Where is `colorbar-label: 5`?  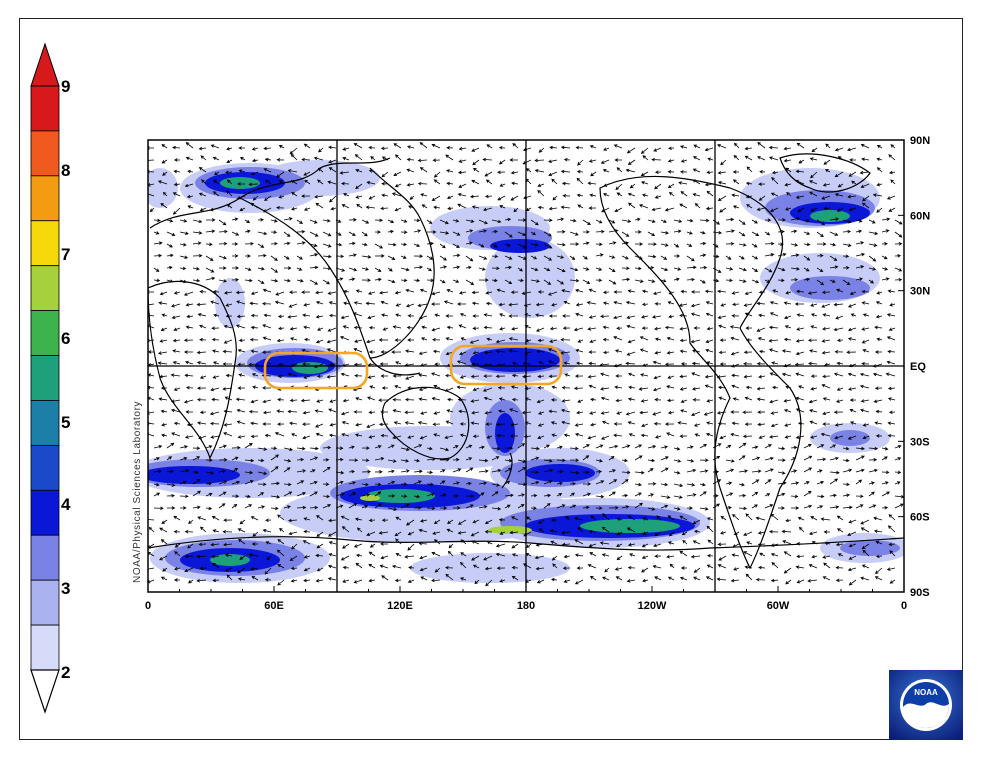 colorbar-label: 5 is located at coordinates (65, 422).